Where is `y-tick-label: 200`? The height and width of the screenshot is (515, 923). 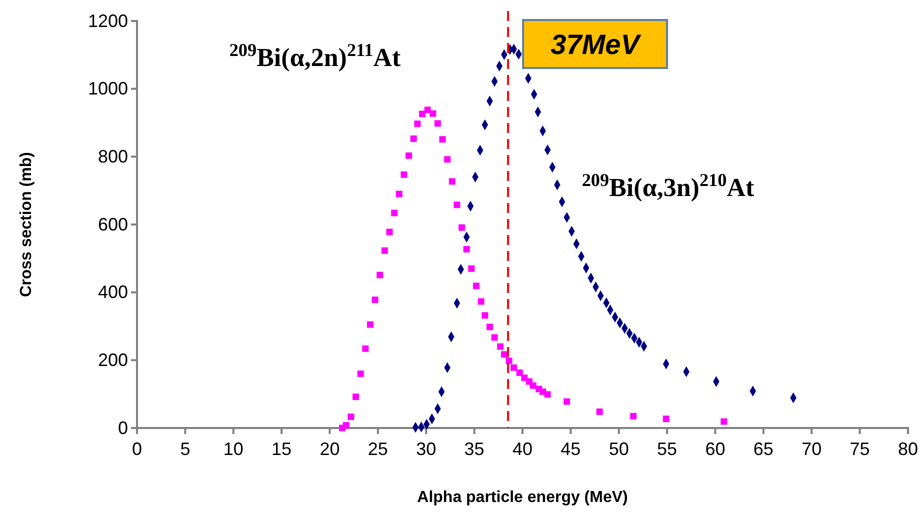
y-tick-label: 200 is located at coordinates (113, 360).